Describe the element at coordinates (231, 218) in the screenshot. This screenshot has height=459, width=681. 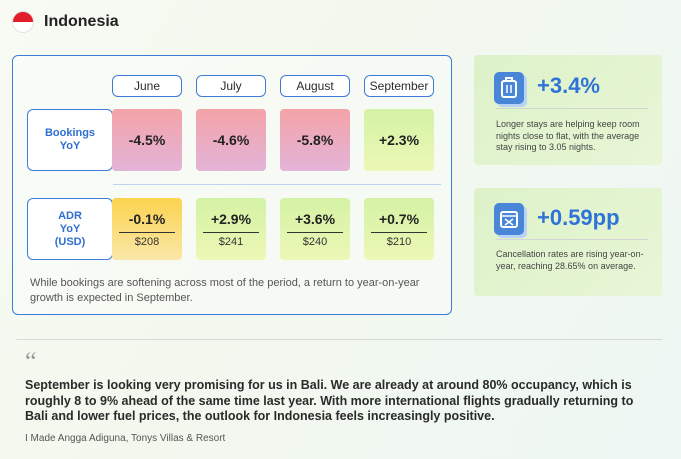
I see `adr-value: +2.9%` at that location.